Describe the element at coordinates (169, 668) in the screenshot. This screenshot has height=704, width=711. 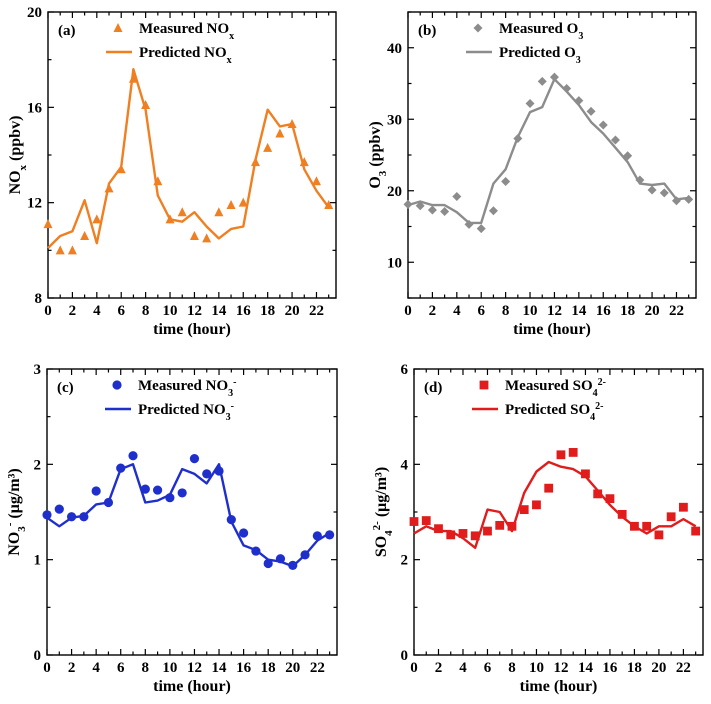
I see `x-tick-label: 10` at that location.